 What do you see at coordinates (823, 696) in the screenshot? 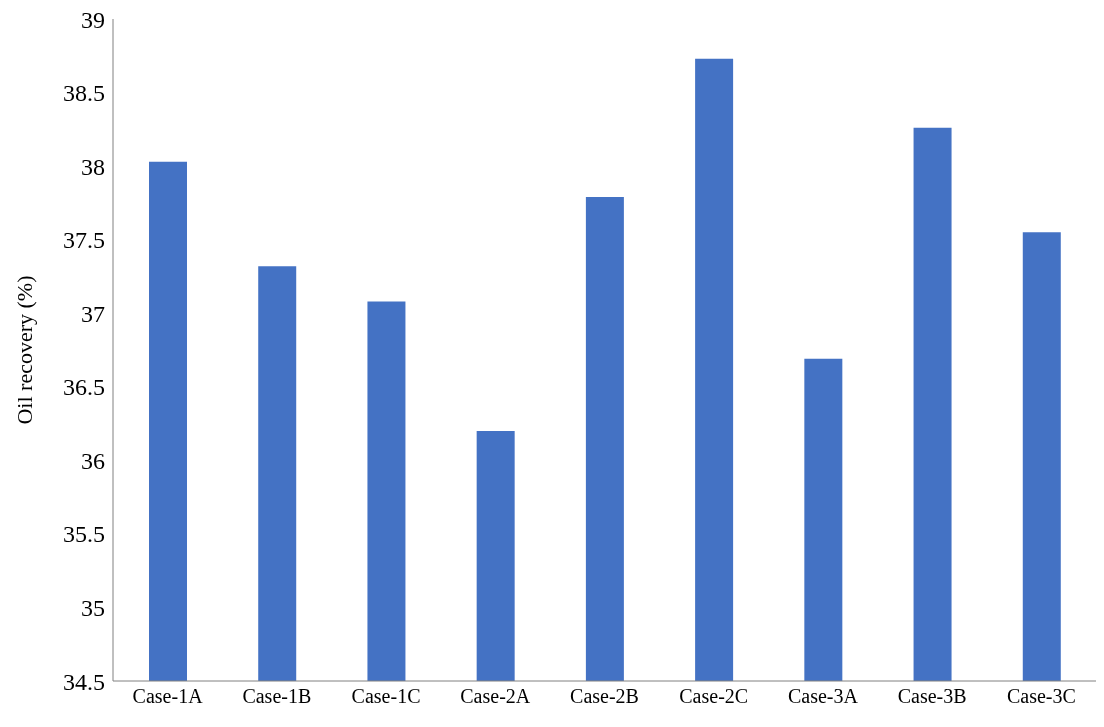
I see `x-tick-label: Case-3A` at bounding box center [823, 696].